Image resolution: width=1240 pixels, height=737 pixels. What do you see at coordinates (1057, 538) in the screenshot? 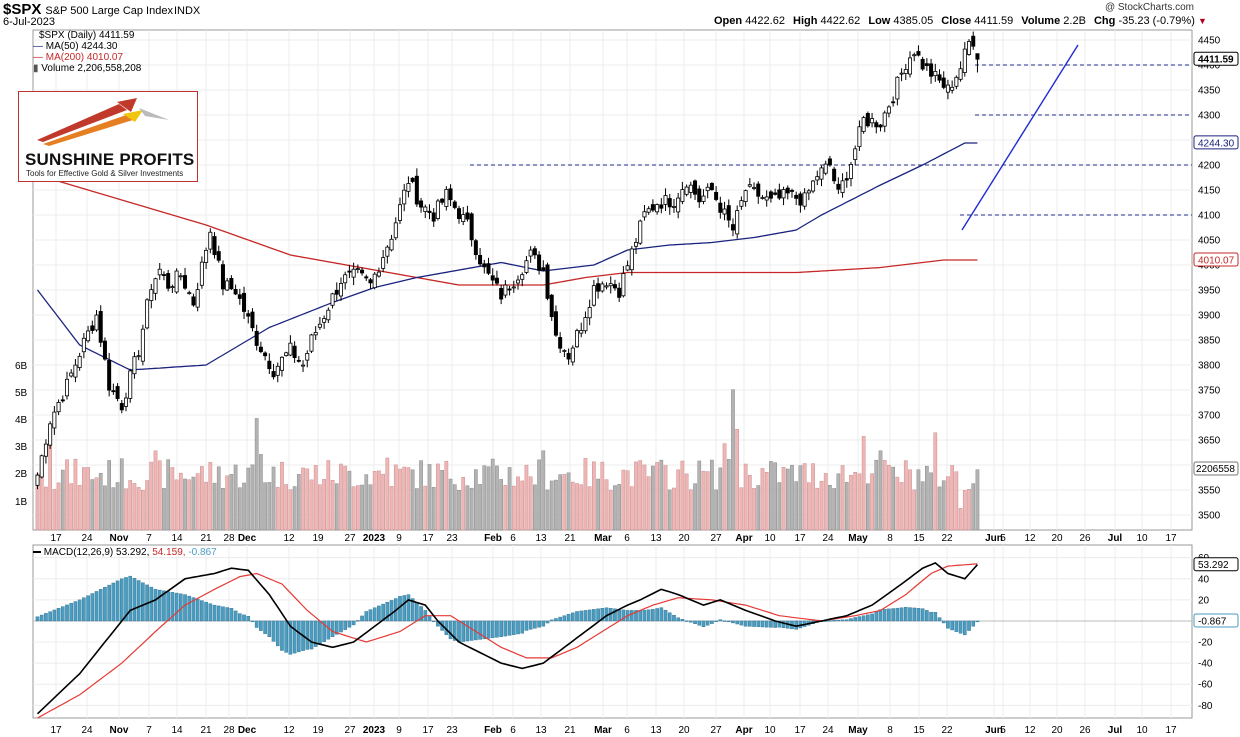
I see `price-x-tick-label: 20` at bounding box center [1057, 538].